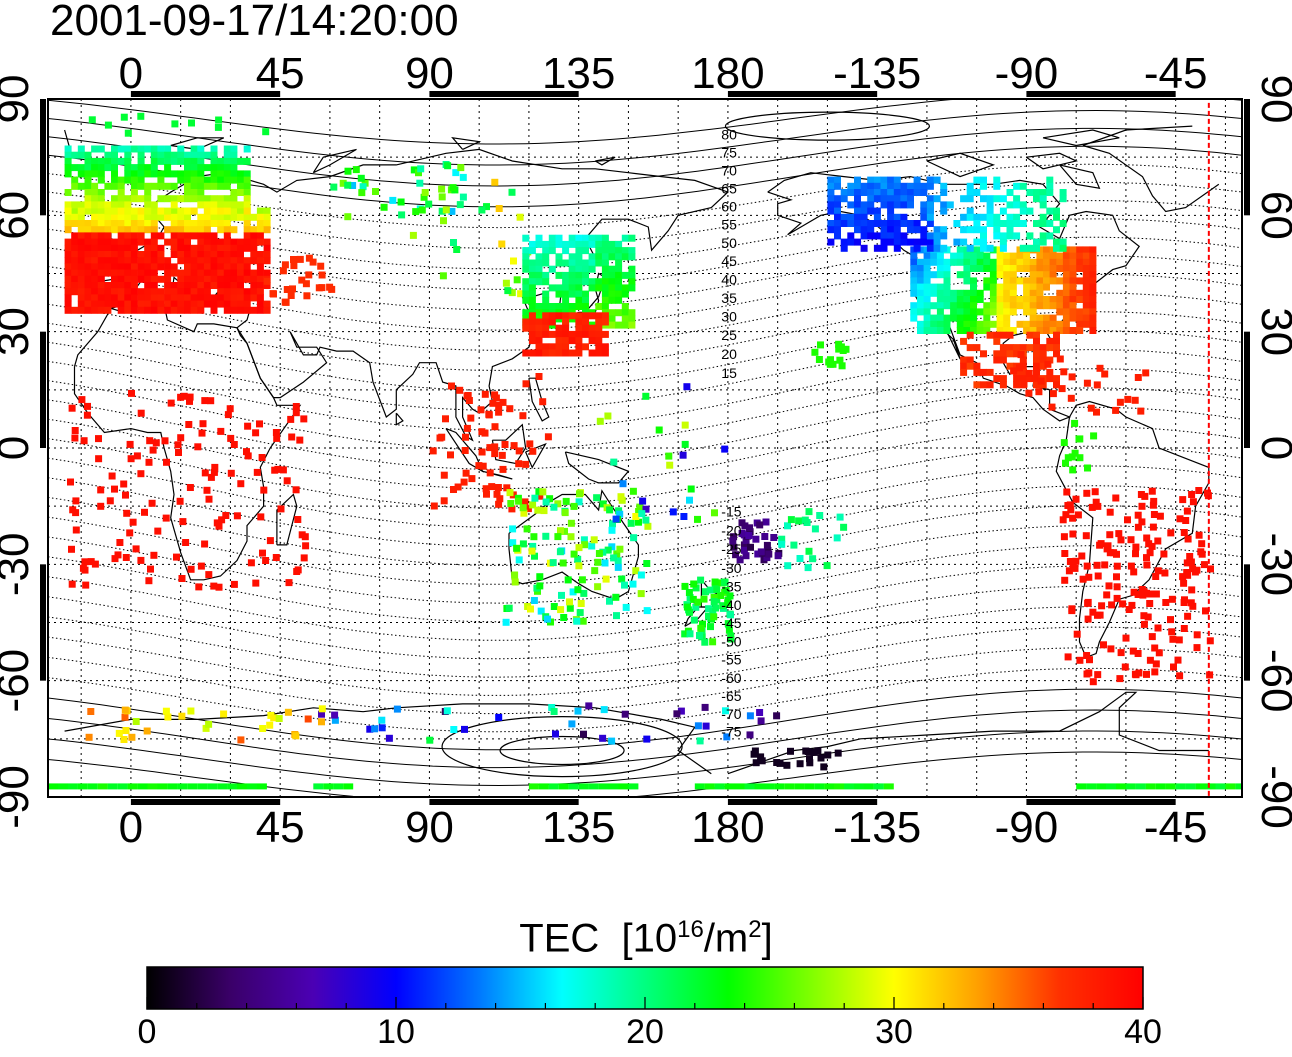 The image size is (1292, 1057). What do you see at coordinates (727, 827) in the screenshot?
I see `longitude-tick-label: 180` at bounding box center [727, 827].